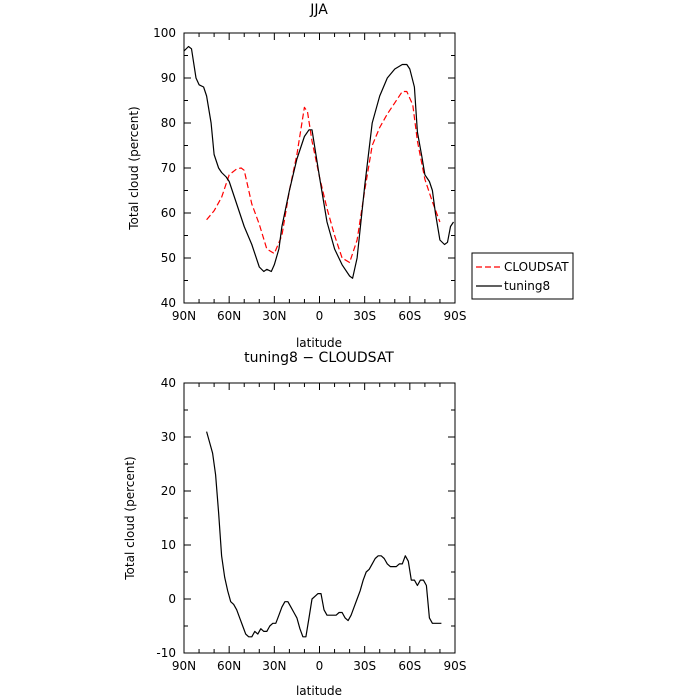  What do you see at coordinates (229, 316) in the screenshot?
I see `top-x-tick-label: 60N` at bounding box center [229, 316].